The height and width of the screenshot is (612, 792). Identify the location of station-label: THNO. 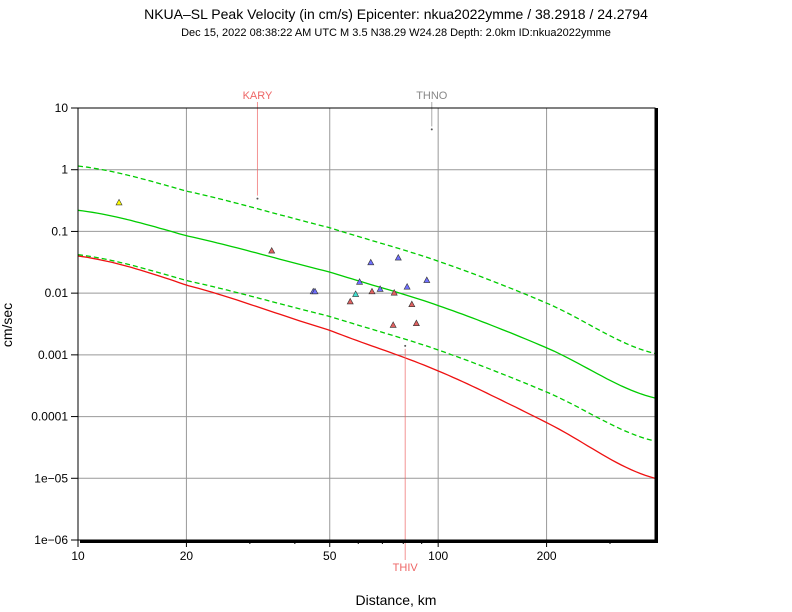
(432, 96).